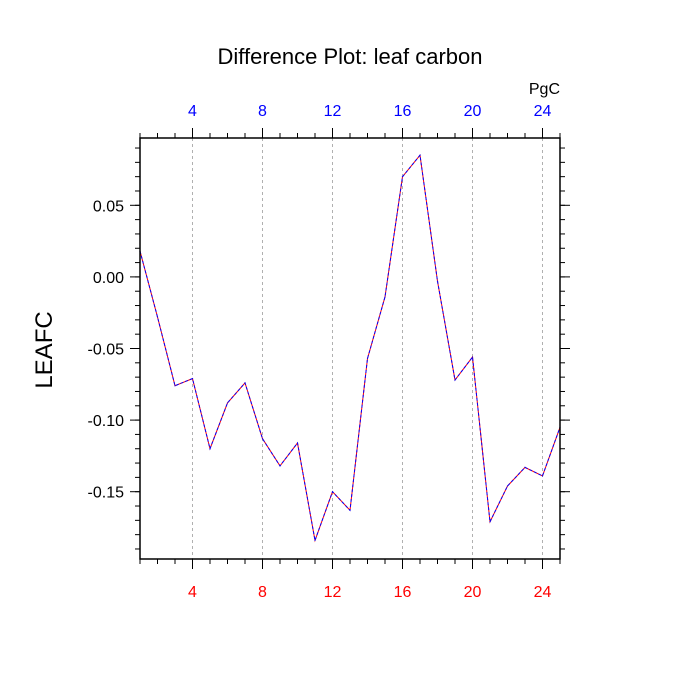  Describe the element at coordinates (106, 493) in the screenshot. I see `y-tick-label: -0.15` at that location.